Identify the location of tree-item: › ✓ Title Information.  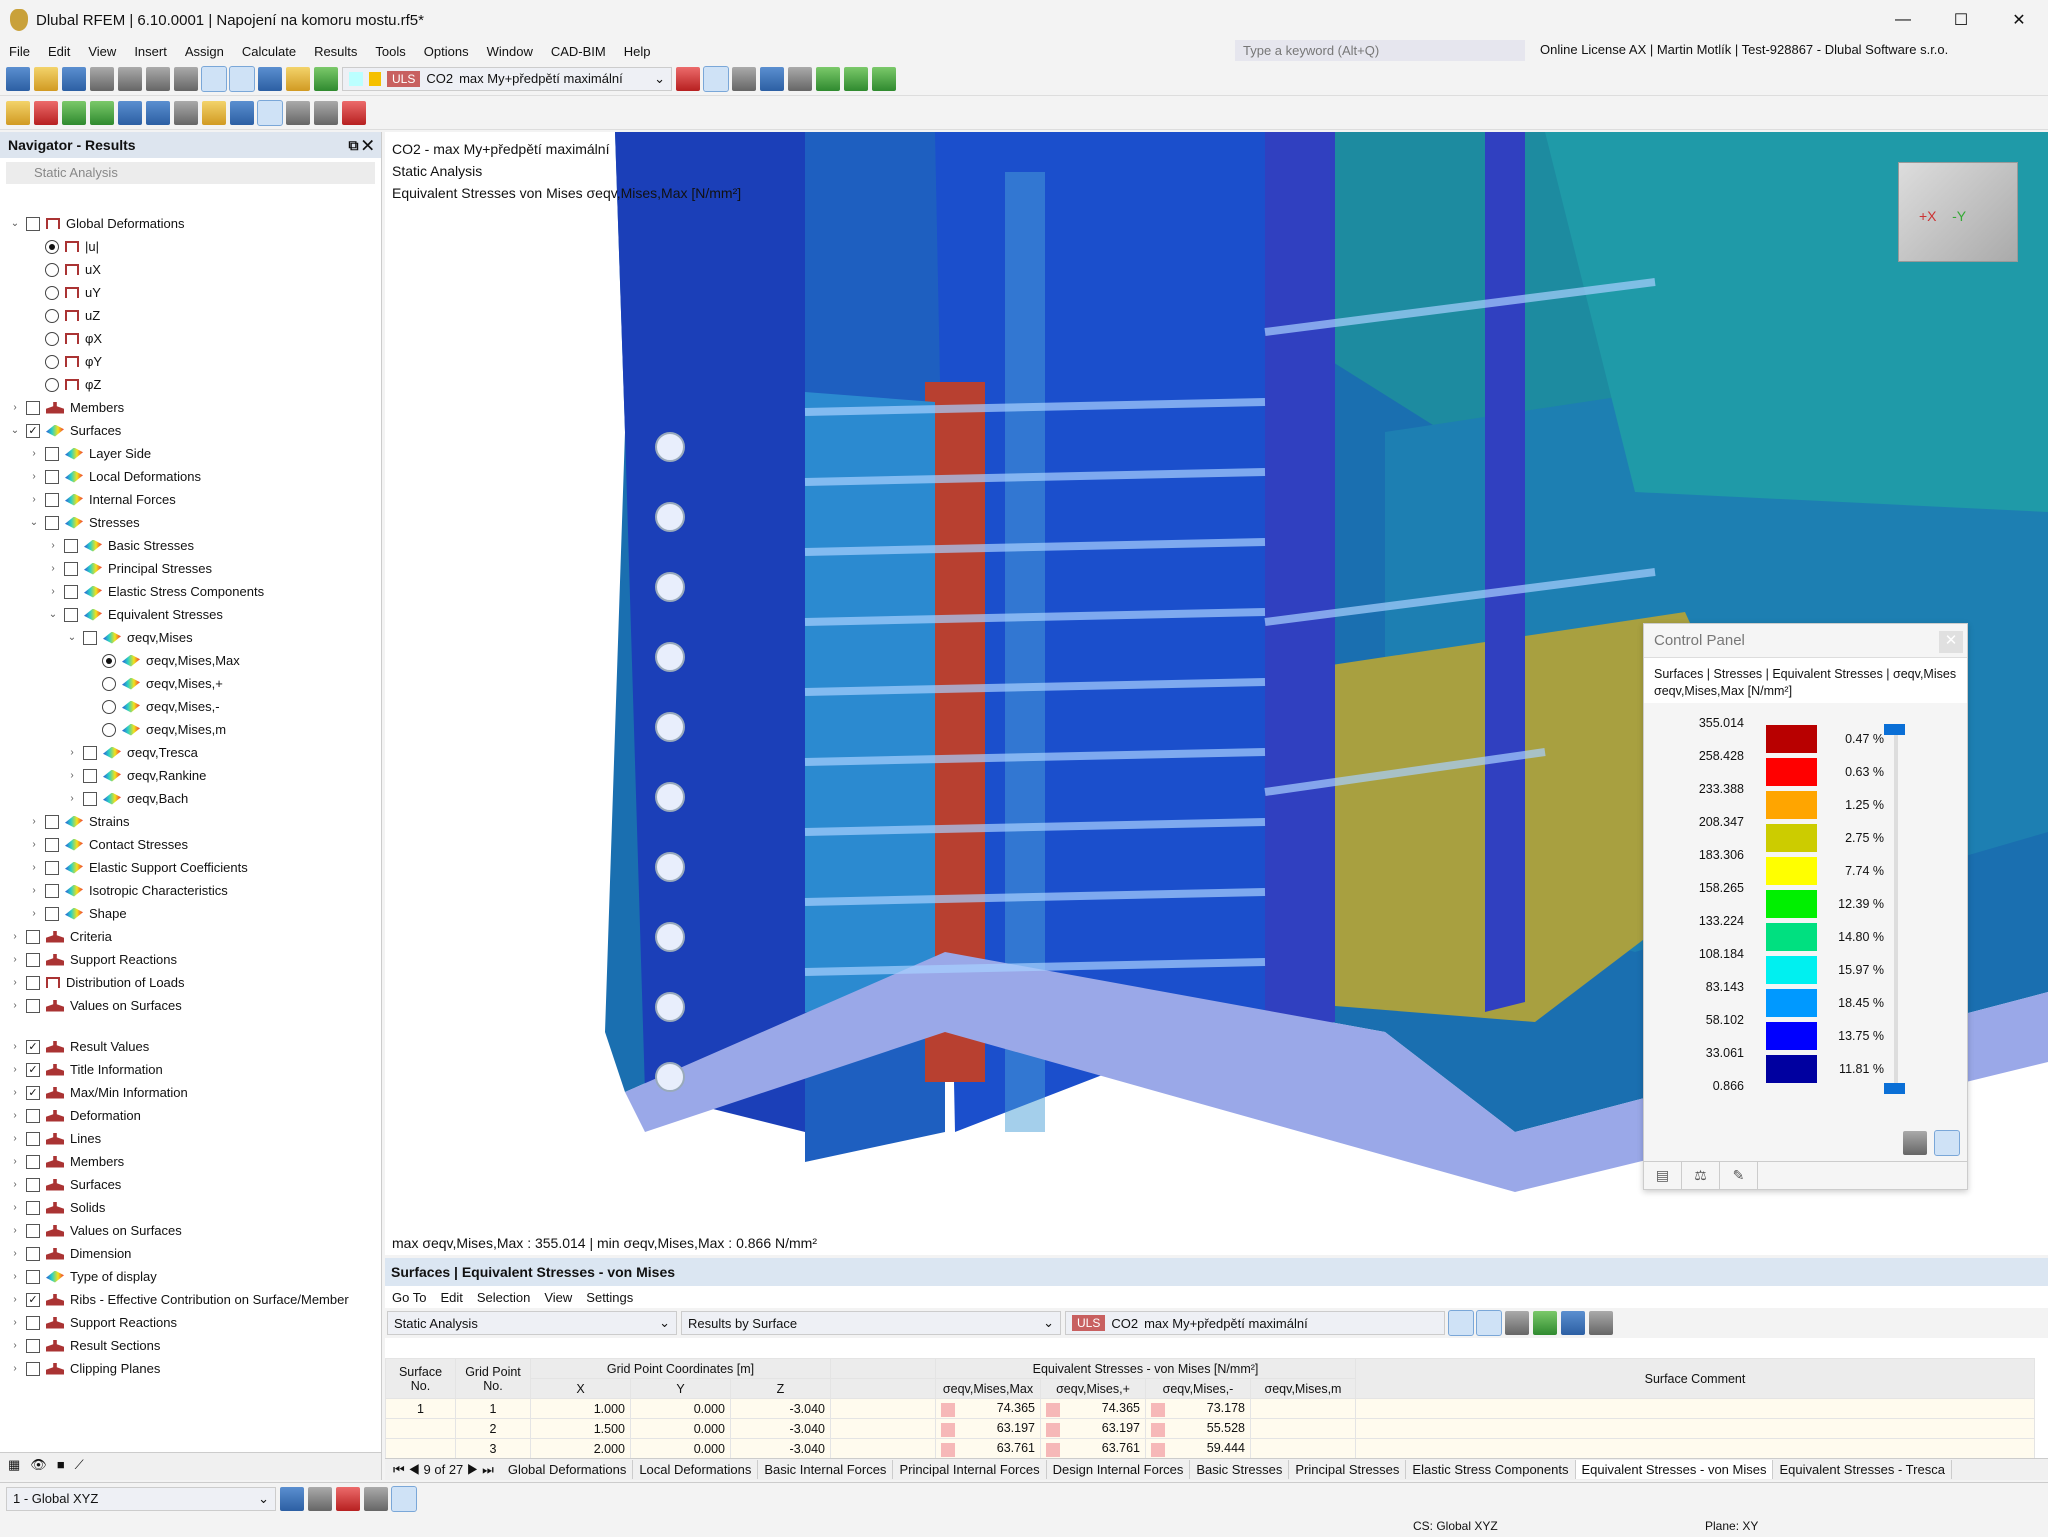
(85, 1069).